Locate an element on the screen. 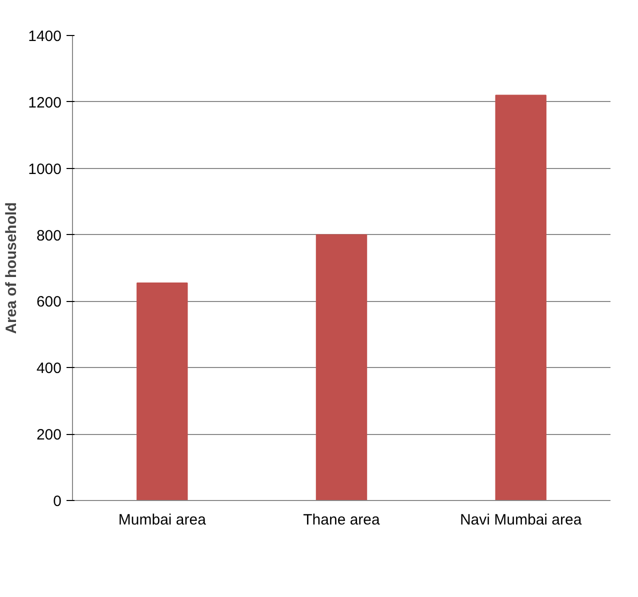 This screenshot has height=597, width=638. y-tick-label: 1400 is located at coordinates (45, 36).